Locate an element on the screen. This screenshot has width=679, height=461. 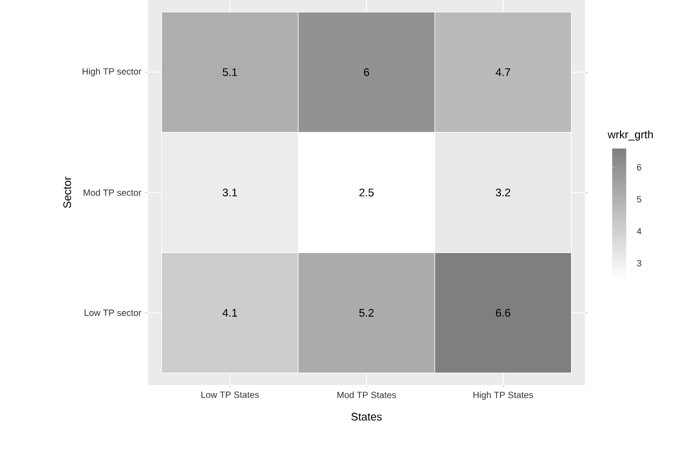
x-tick-label: Mod TP States is located at coordinates (366, 395).